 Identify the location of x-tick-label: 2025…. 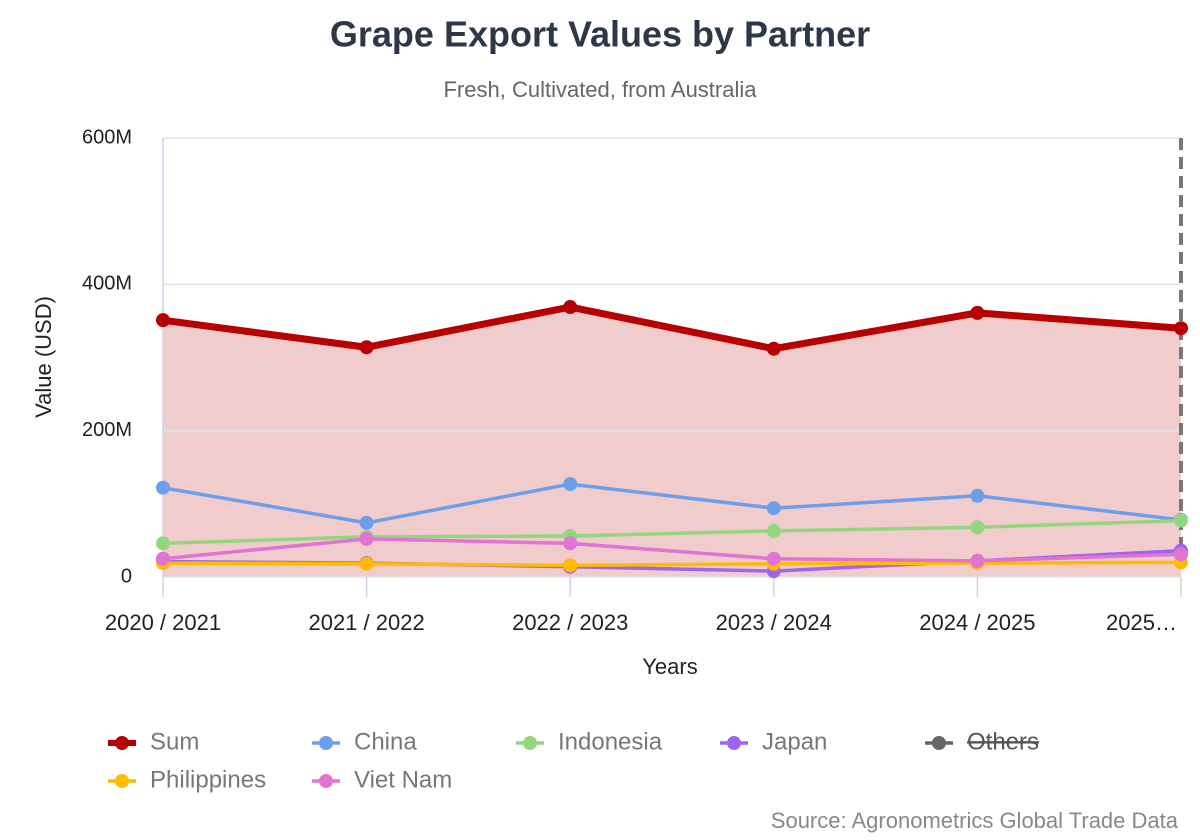
(1141, 622).